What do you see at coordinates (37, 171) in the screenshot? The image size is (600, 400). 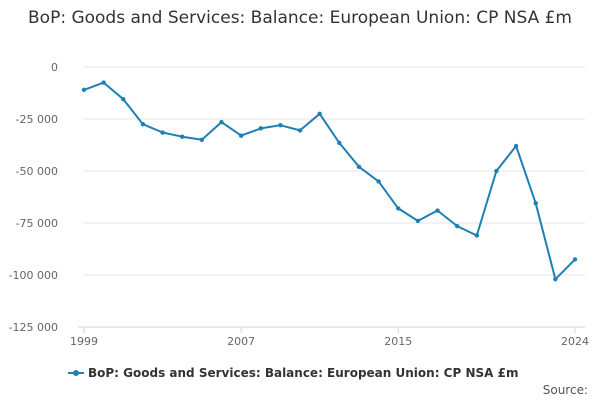 I see `y-tick-label: -50 000` at bounding box center [37, 171].